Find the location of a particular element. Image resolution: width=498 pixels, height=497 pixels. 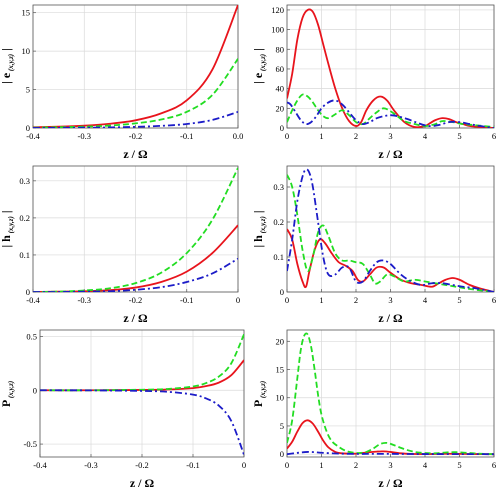

y-tick-label: 0.5 is located at coordinates (31, 336).